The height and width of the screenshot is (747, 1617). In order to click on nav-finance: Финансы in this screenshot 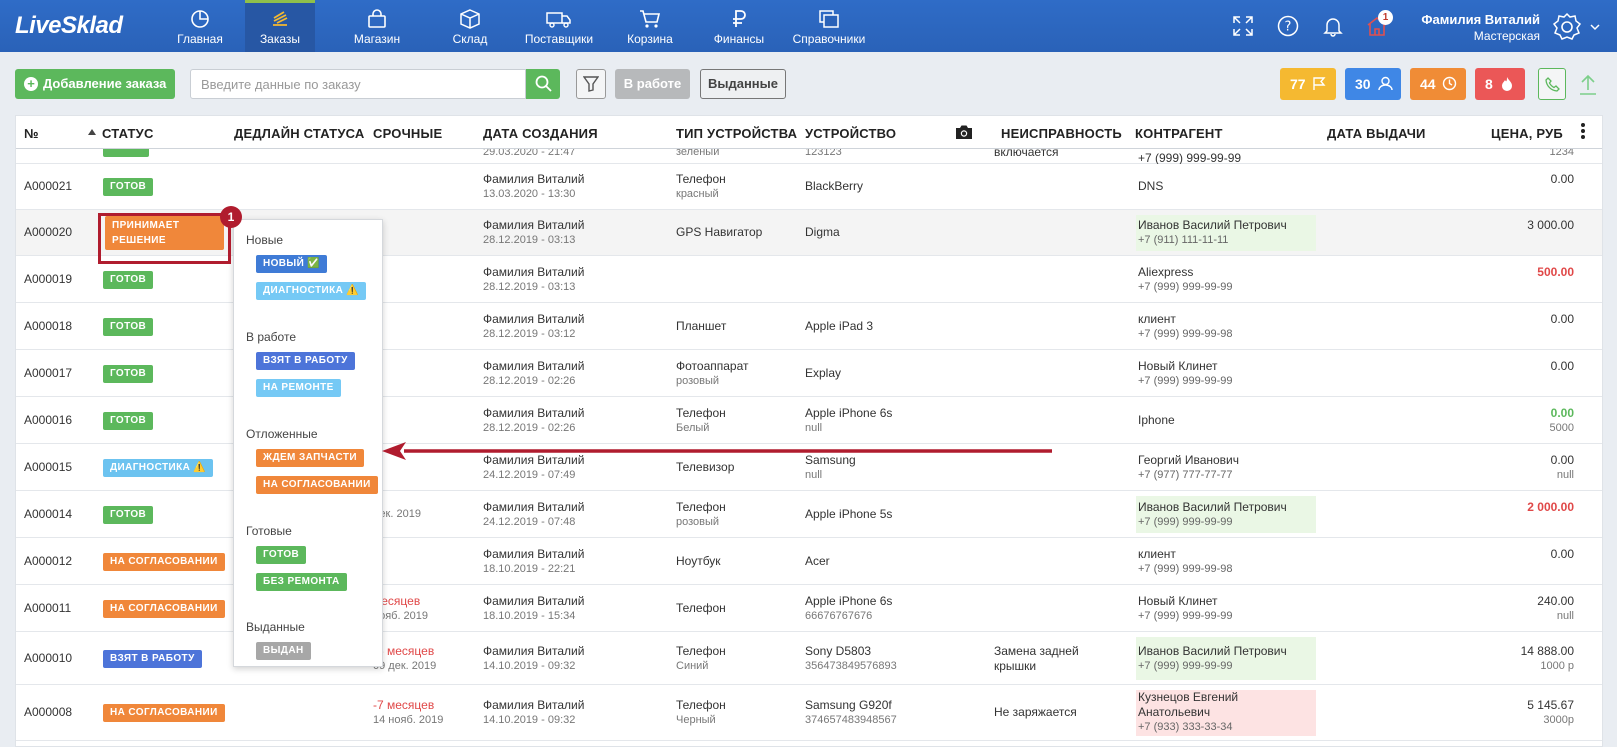, I will do `click(739, 26)`.